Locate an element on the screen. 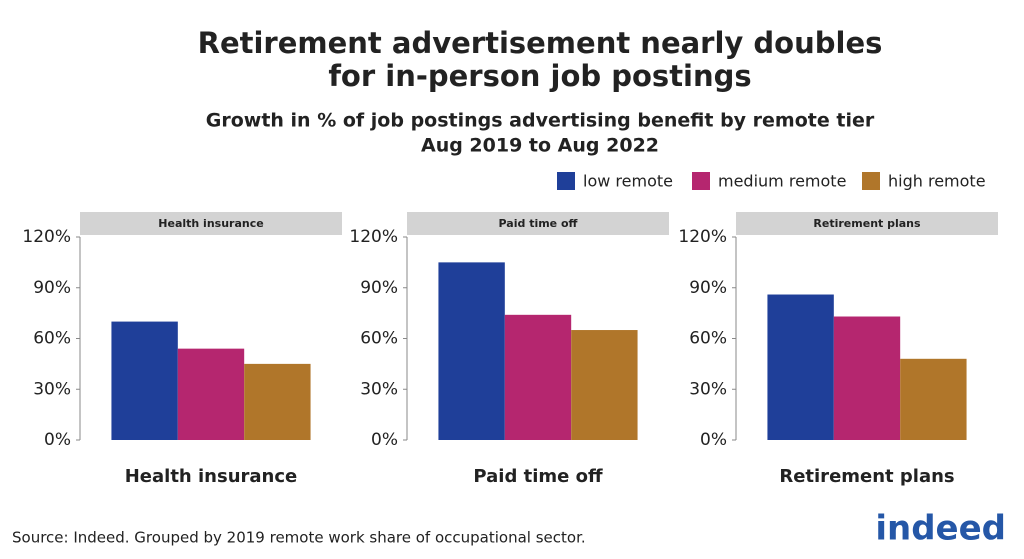 The image size is (1024, 559). strip-label: Health insurance is located at coordinates (210, 223).